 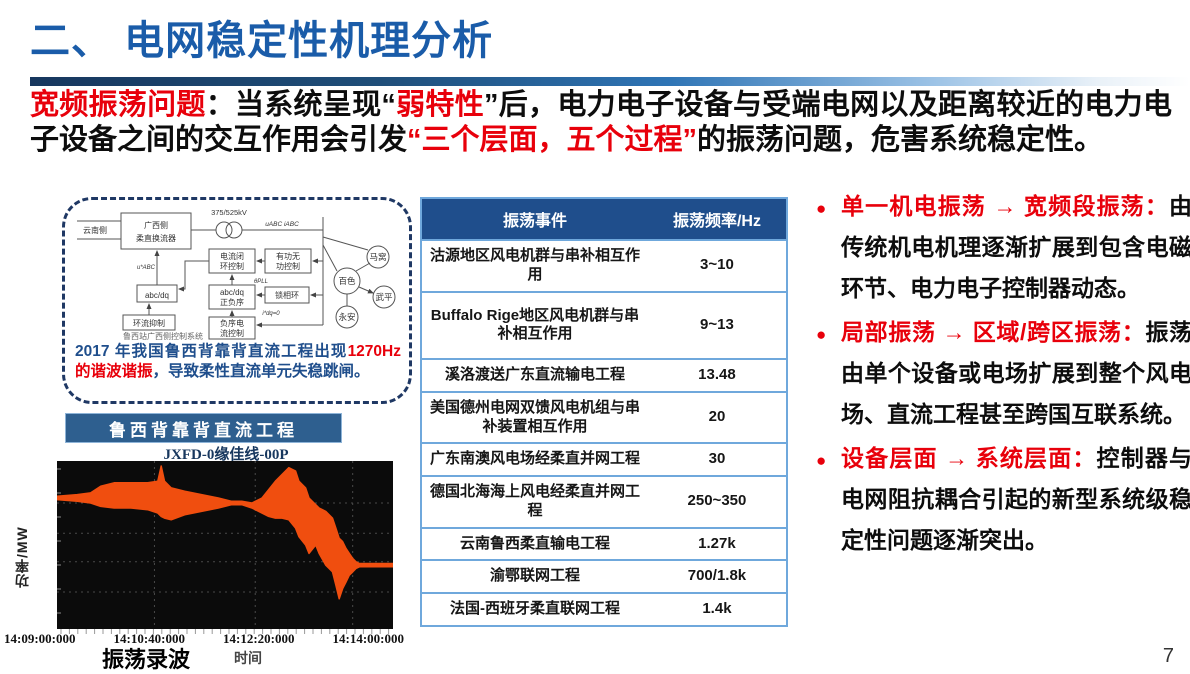 I want to click on label-neg-seq-1: 负序电, so click(x=232, y=323).